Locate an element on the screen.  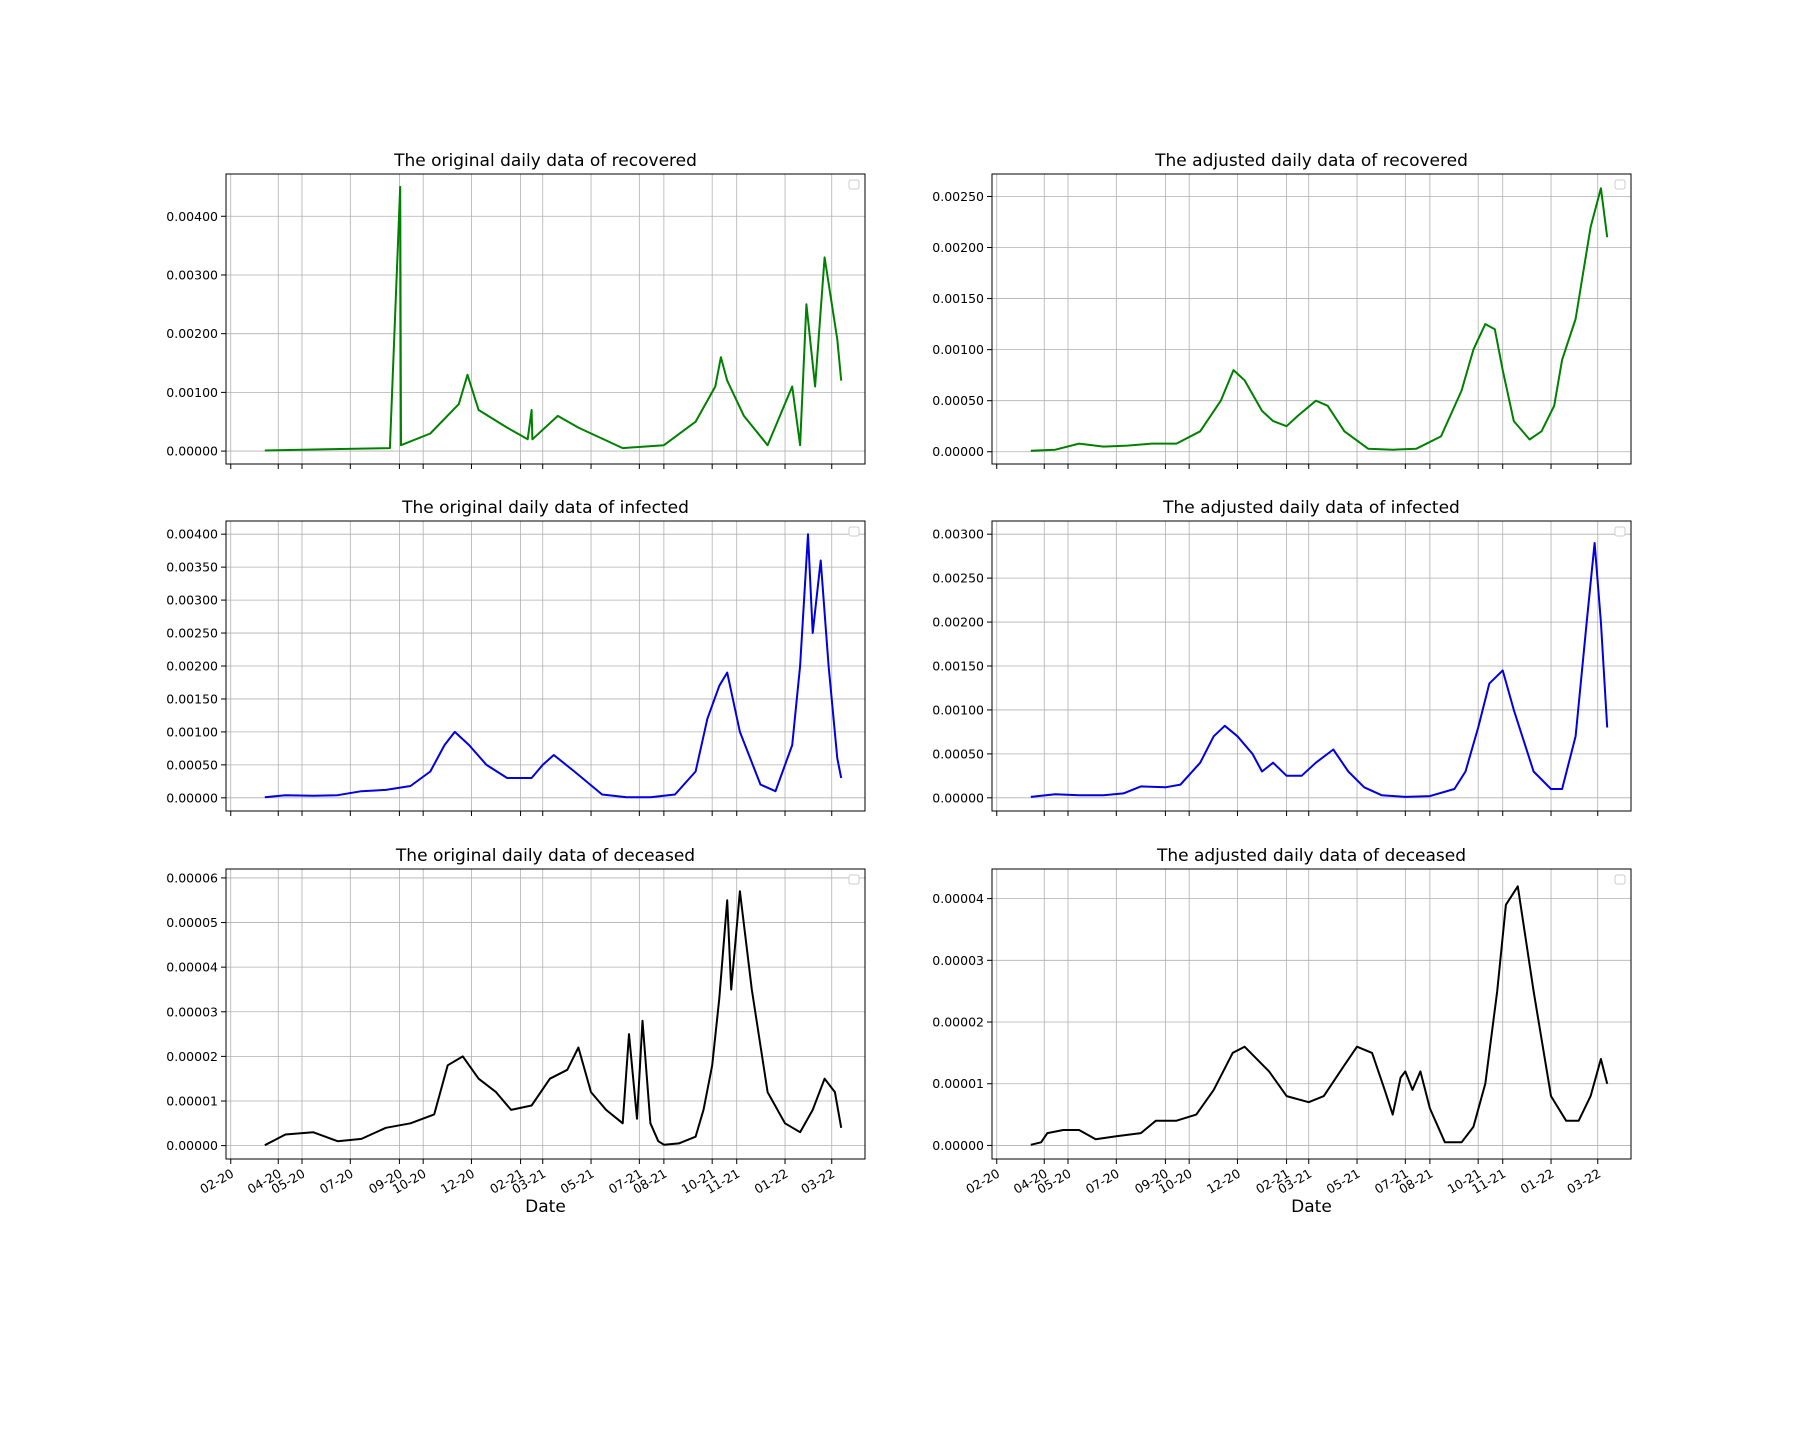
y-tick-label: 0.00005 is located at coordinates (192, 922).